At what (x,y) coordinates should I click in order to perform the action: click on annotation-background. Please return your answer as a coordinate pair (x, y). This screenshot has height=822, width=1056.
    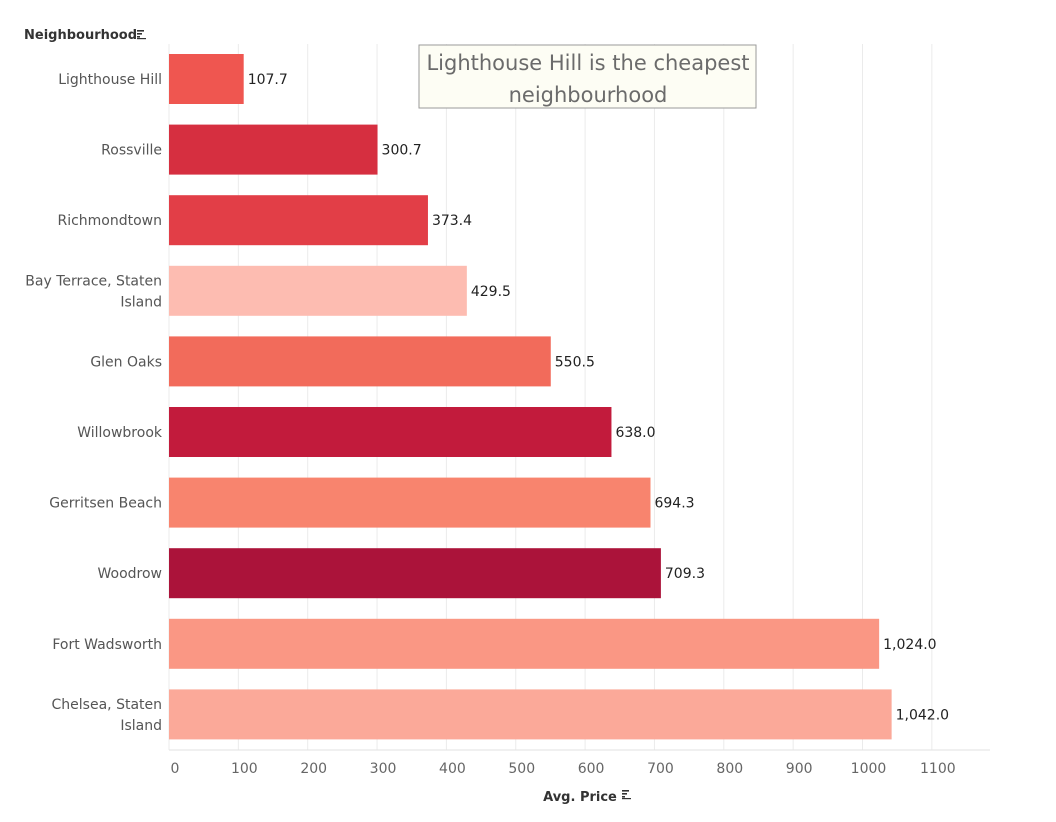
    Looking at the image, I should click on (587, 76).